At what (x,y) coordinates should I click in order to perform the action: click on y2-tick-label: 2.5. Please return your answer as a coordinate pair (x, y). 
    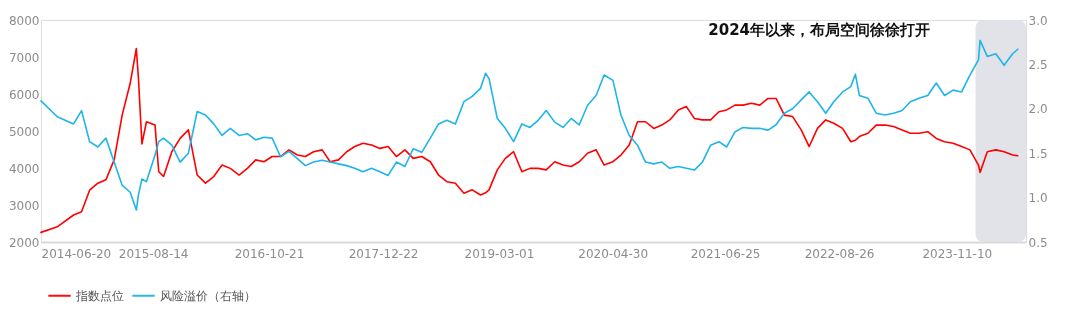
    Looking at the image, I should click on (1038, 64).